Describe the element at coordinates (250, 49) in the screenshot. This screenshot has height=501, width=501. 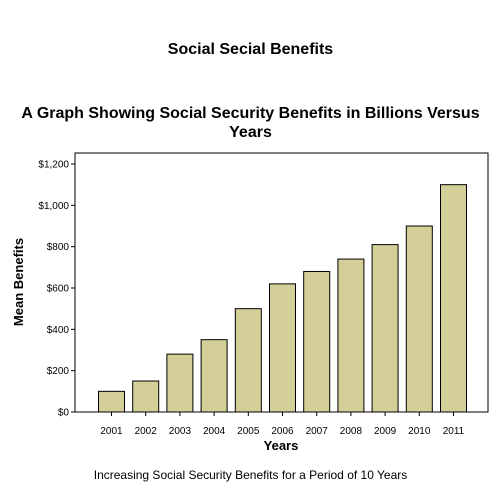
I see `page-title: Social Secial Benefits` at that location.